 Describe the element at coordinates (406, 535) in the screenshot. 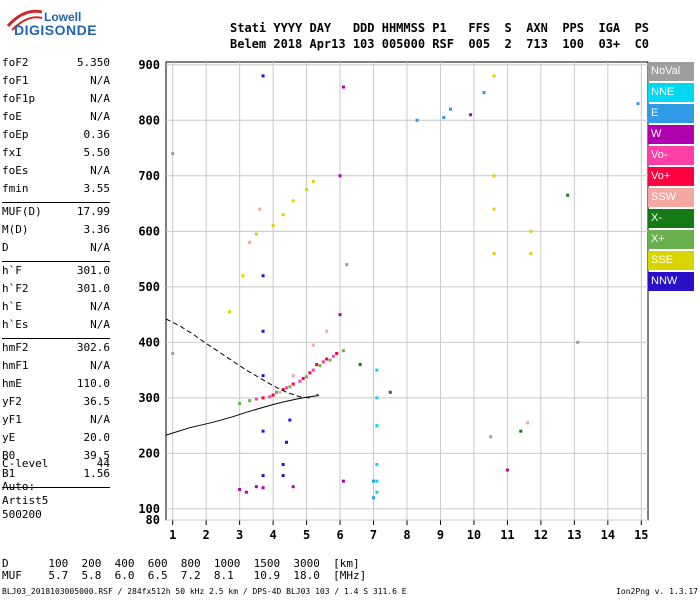

I see `x-tick-label: 8` at that location.